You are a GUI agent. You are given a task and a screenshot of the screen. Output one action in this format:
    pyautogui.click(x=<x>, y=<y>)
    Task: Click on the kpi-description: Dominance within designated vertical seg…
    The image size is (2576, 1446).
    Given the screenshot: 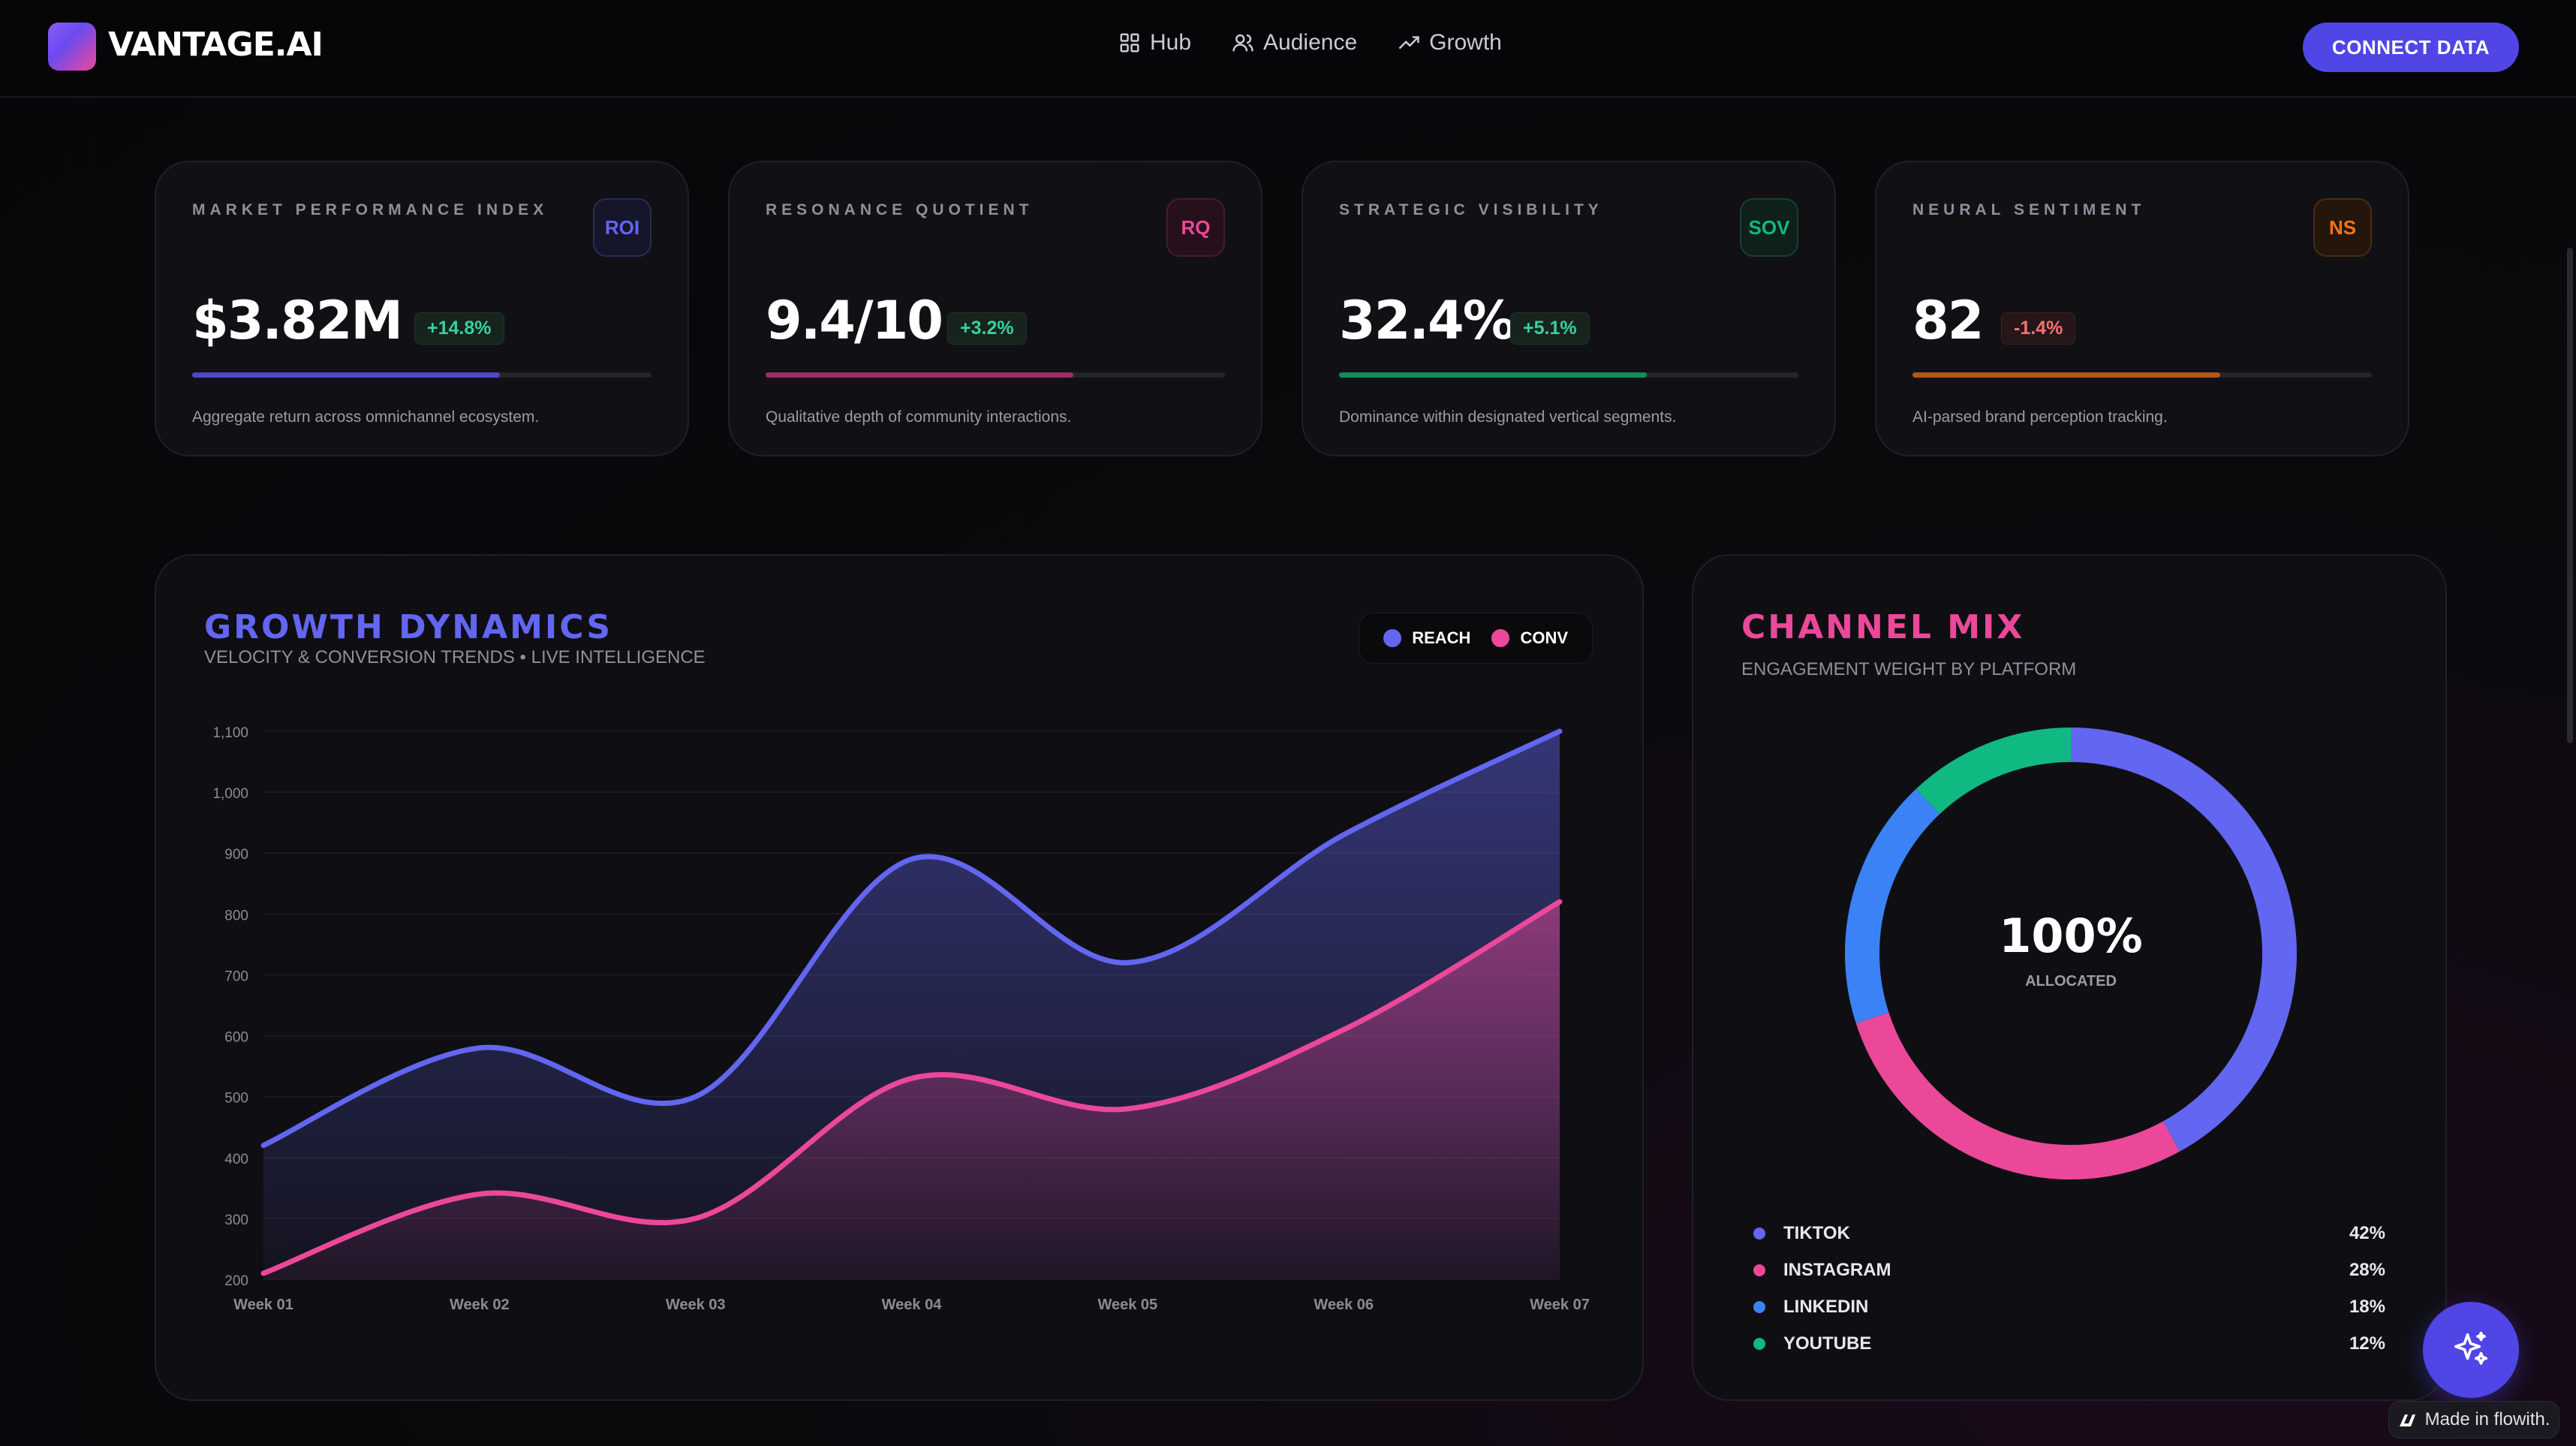 What is the action you would take?
    pyautogui.click(x=1508, y=417)
    